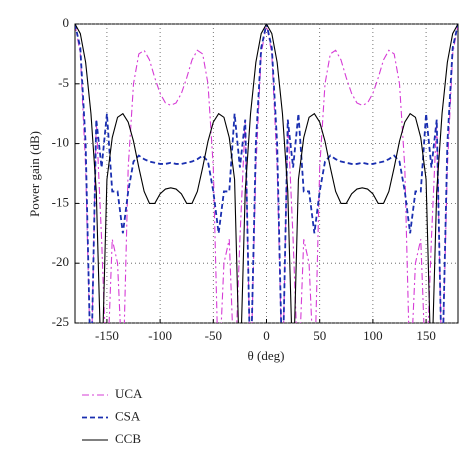 Image resolution: width=474 pixels, height=466 pixels. Describe the element at coordinates (60, 142) in the screenshot. I see `y-tick-label: -10` at that location.